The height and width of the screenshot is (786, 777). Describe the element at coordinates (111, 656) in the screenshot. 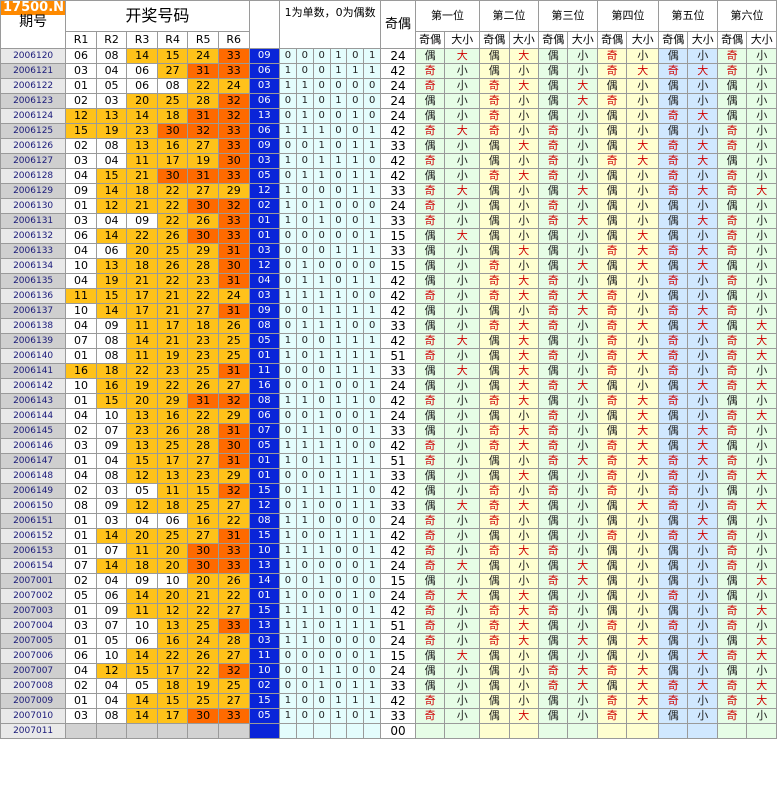

I see `number-r2: 10` at that location.